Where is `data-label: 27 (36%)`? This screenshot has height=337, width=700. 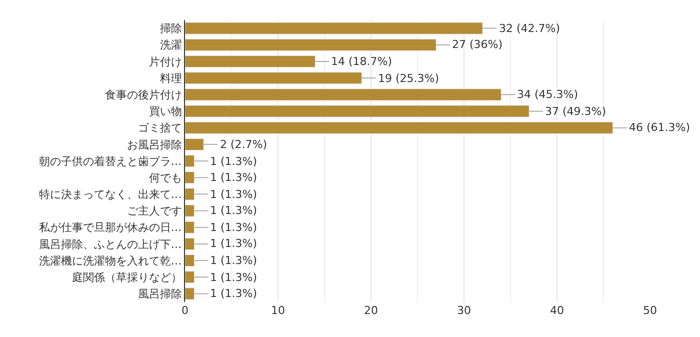 data-label: 27 (36%) is located at coordinates (477, 44).